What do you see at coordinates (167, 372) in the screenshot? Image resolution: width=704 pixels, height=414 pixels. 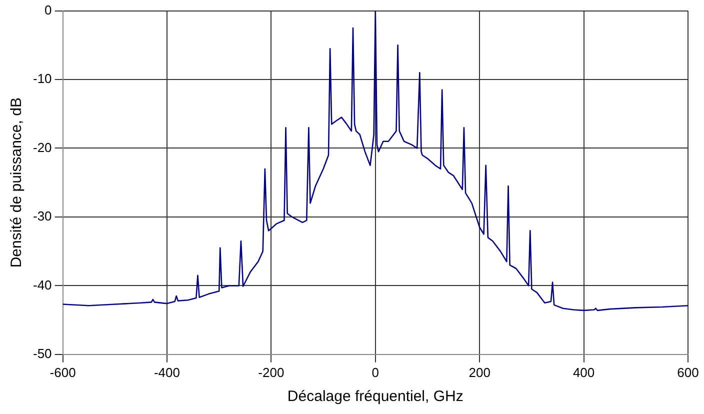 I see `x-tick-label: -400` at bounding box center [167, 372].